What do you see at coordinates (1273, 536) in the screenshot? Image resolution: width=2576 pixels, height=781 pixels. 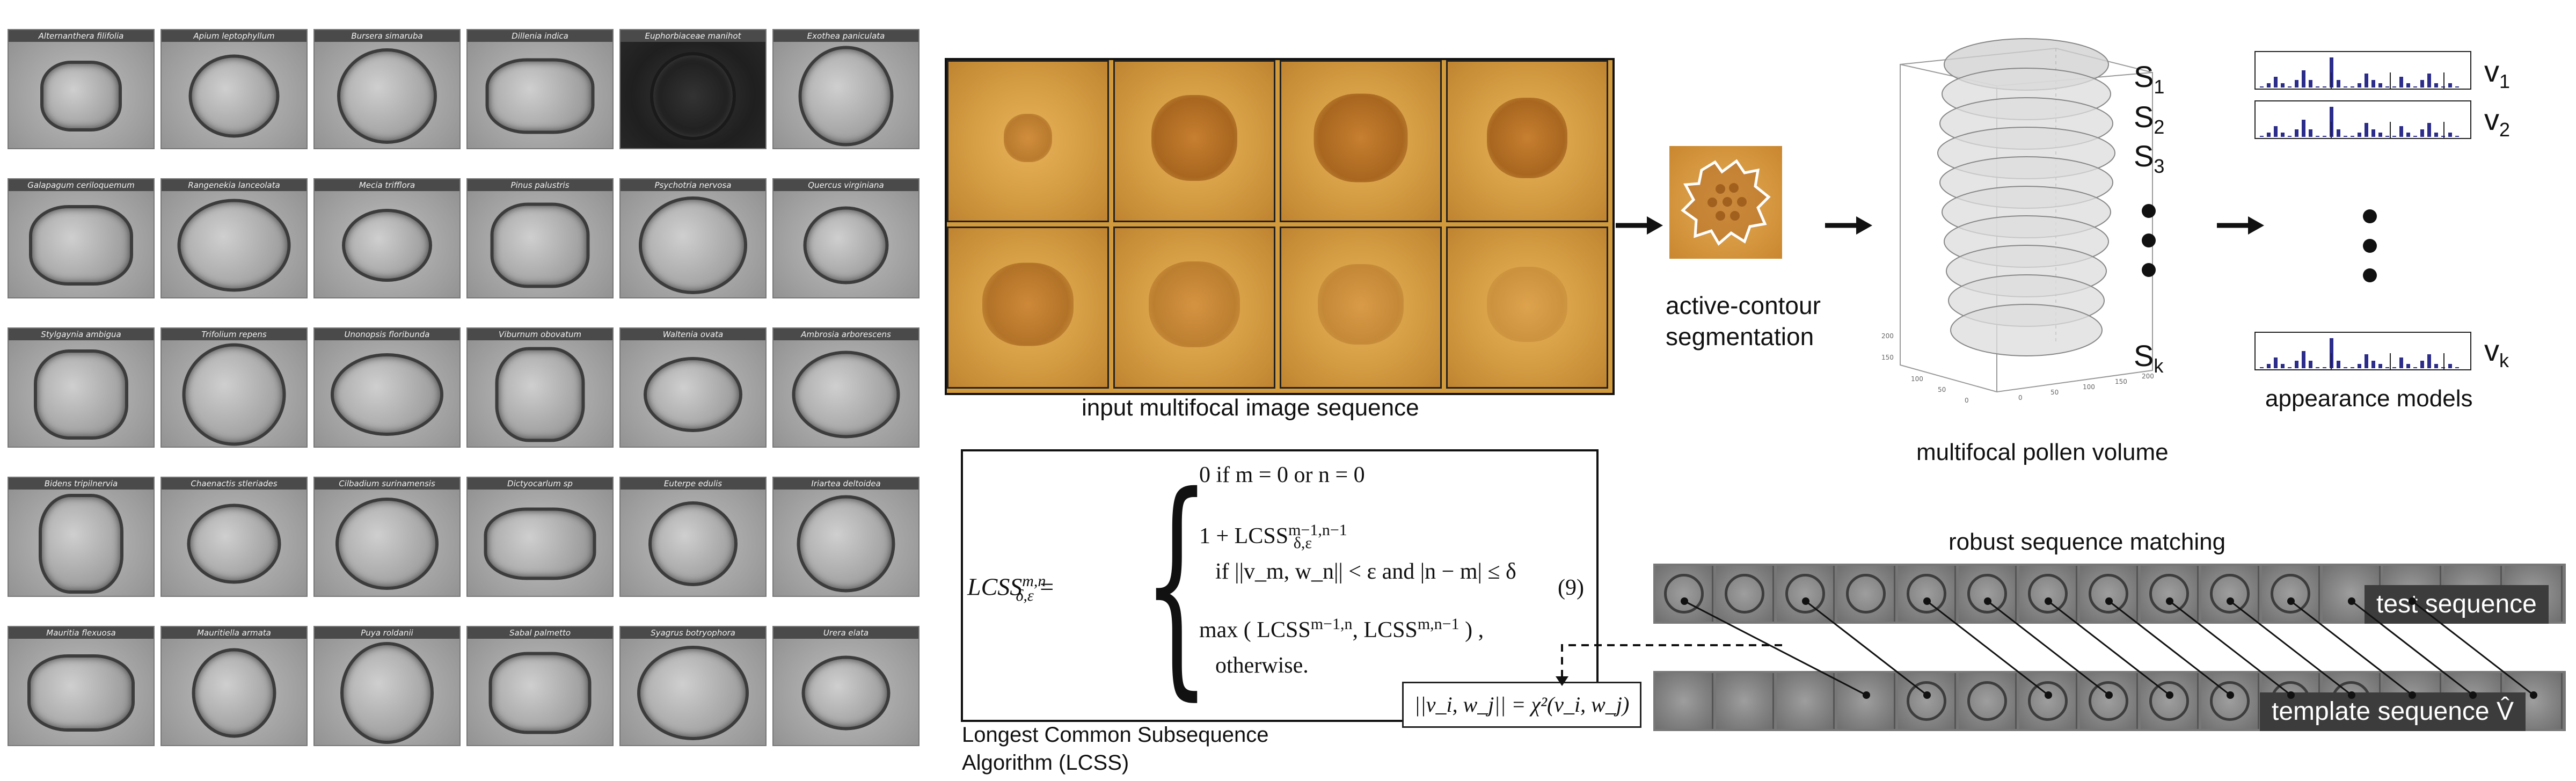 I see `equation-case-2a: 1 + LCSSm−1,n−1δ,ε` at bounding box center [1273, 536].